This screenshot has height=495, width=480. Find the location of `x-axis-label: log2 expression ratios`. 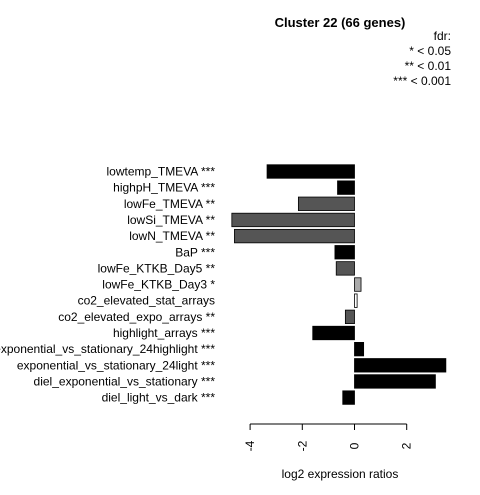

x-axis-label: log2 expression ratios is located at coordinates (340, 474).